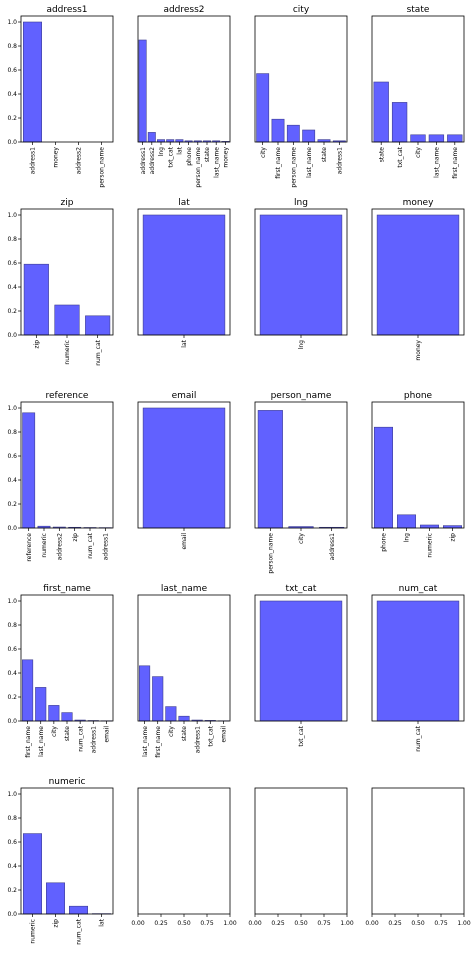 This screenshot has height=953, width=474. Describe the element at coordinates (395, 923) in the screenshot. I see `x-tick-label: 0.25` at that location.